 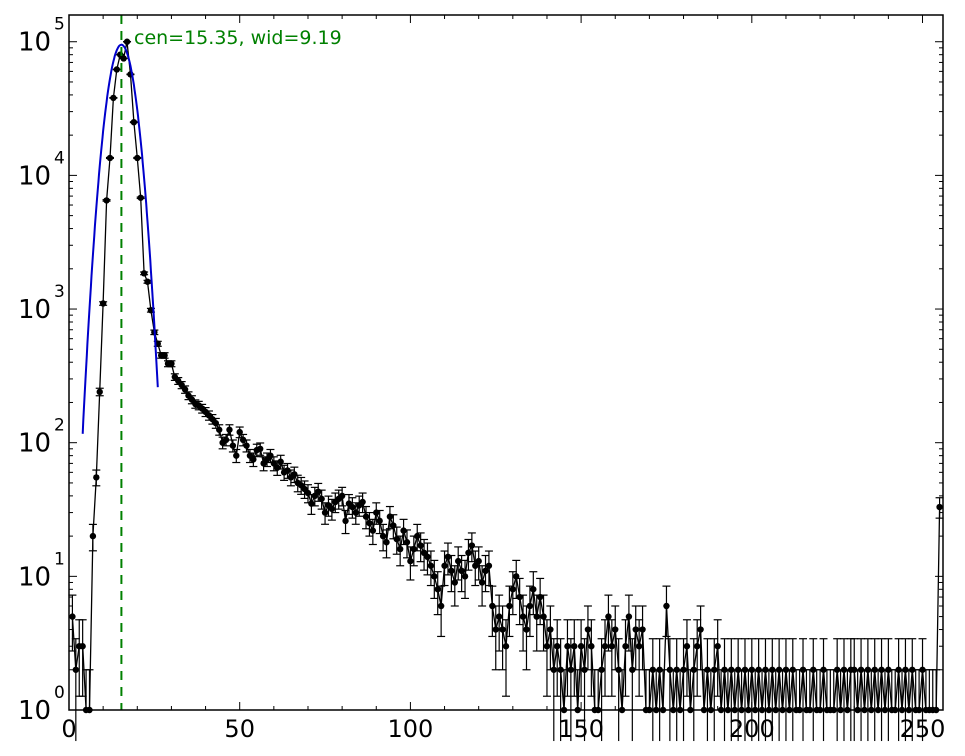 I want to click on y-tick-label-exponent: 5, so click(x=59, y=25).